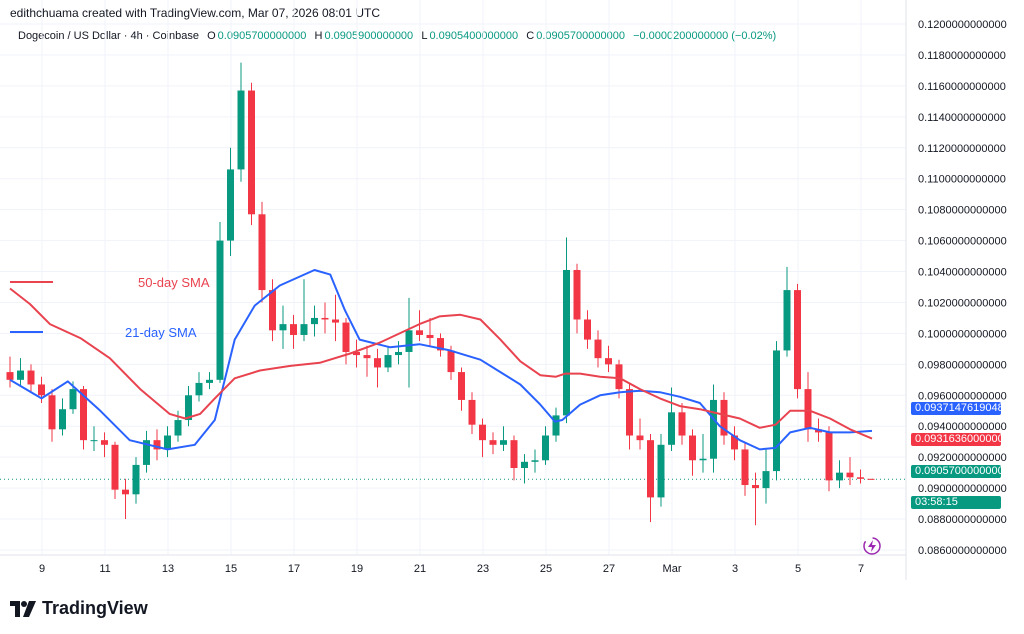 The width and height of the screenshot is (1024, 634). I want to click on x-tick-label: Mar, so click(672, 569).